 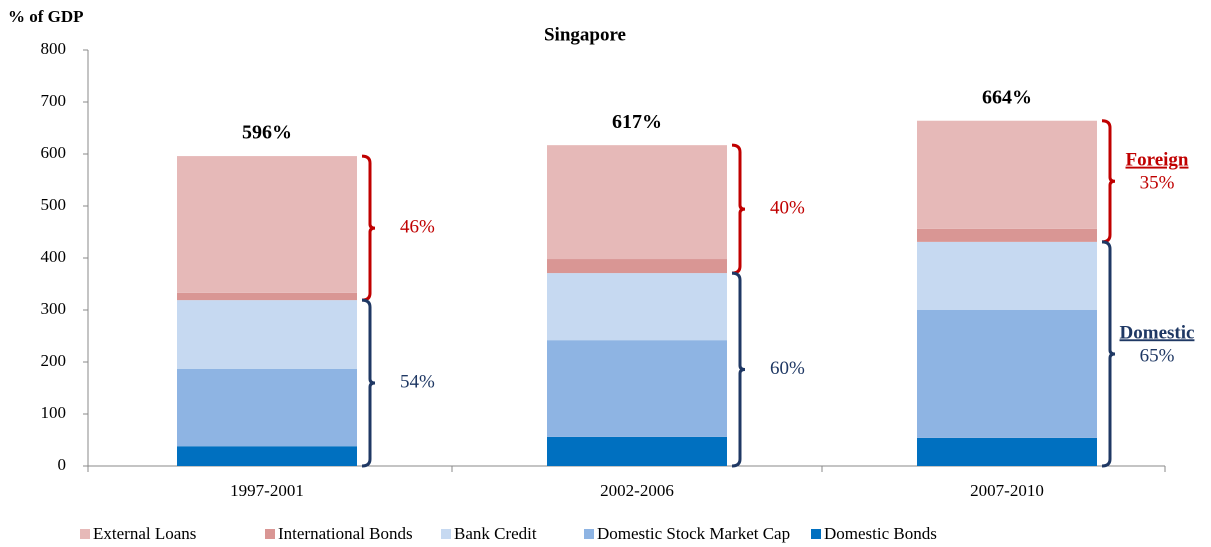 What do you see at coordinates (267, 133) in the screenshot?
I see `total-label: 596%` at bounding box center [267, 133].